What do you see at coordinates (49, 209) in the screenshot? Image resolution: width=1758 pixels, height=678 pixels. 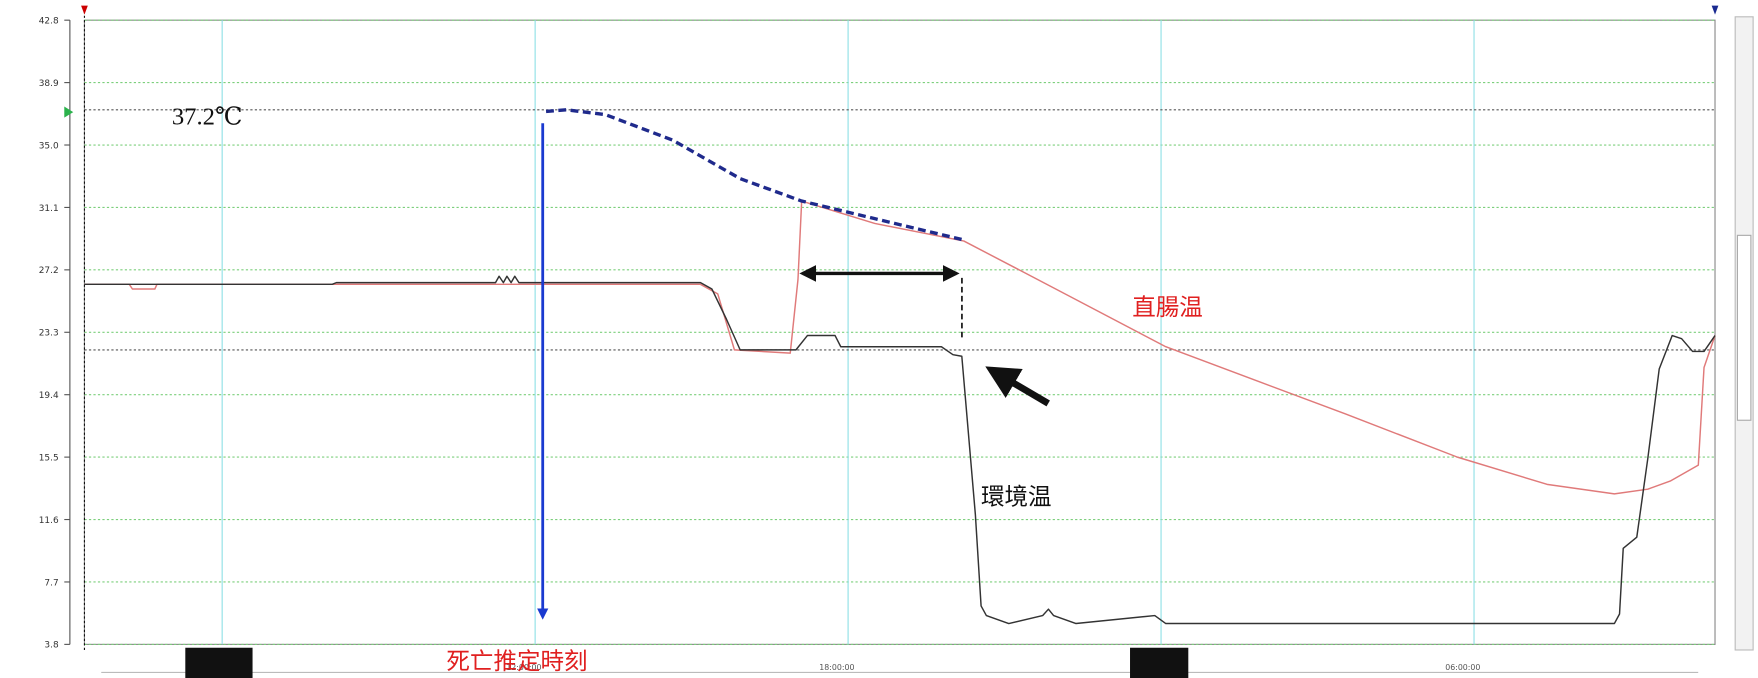 I see `y-tick-label: 31.1` at bounding box center [49, 209].